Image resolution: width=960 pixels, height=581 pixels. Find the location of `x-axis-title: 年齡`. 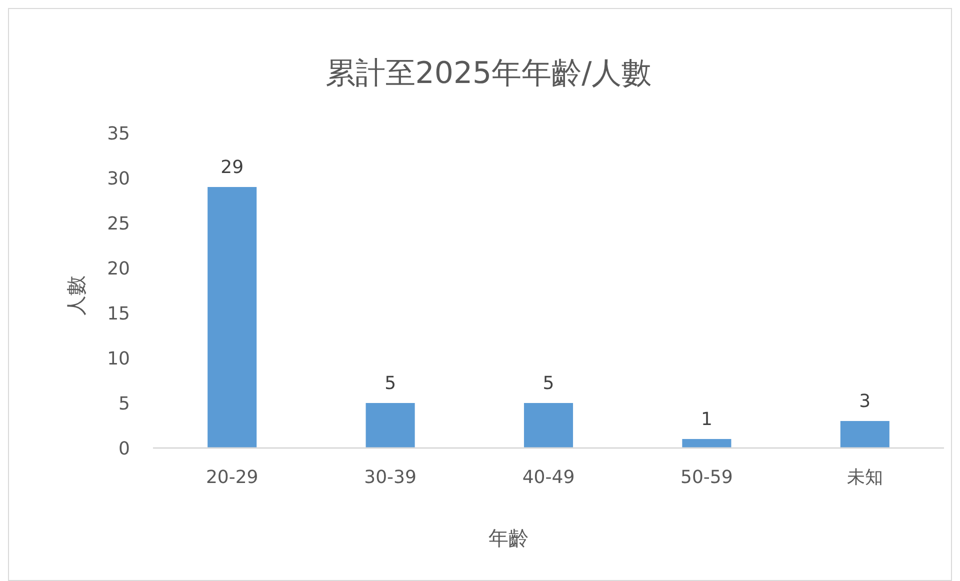

x-axis-title: 年齡 is located at coordinates (508, 538).